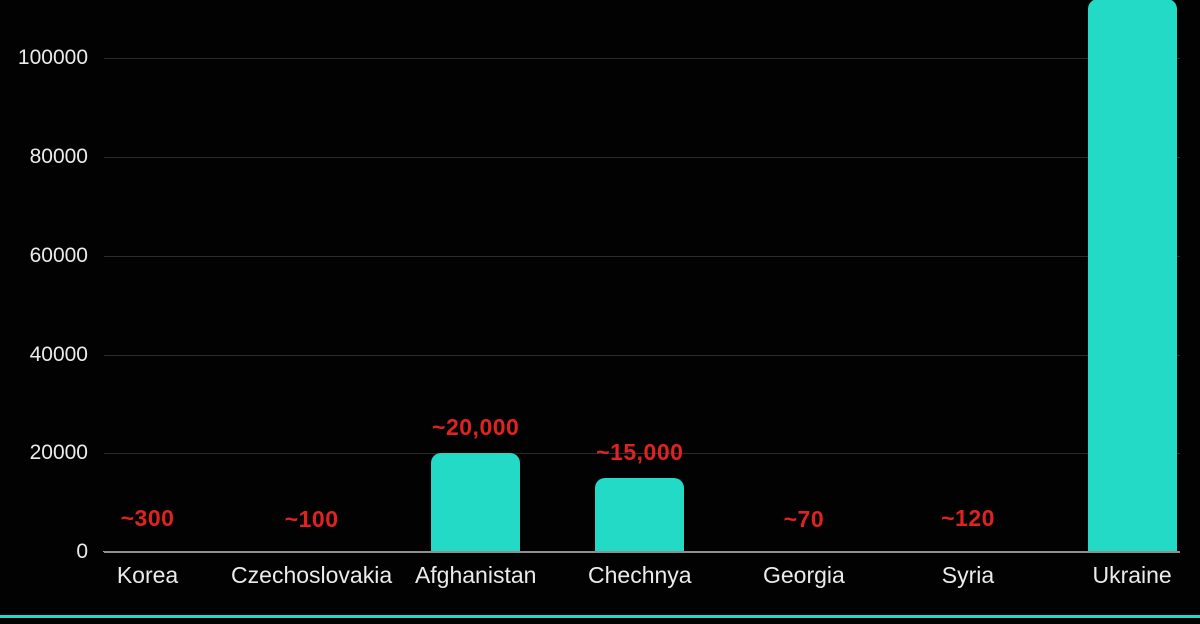  I want to click on x-axis-category-label: Ukraine, so click(1132, 575).